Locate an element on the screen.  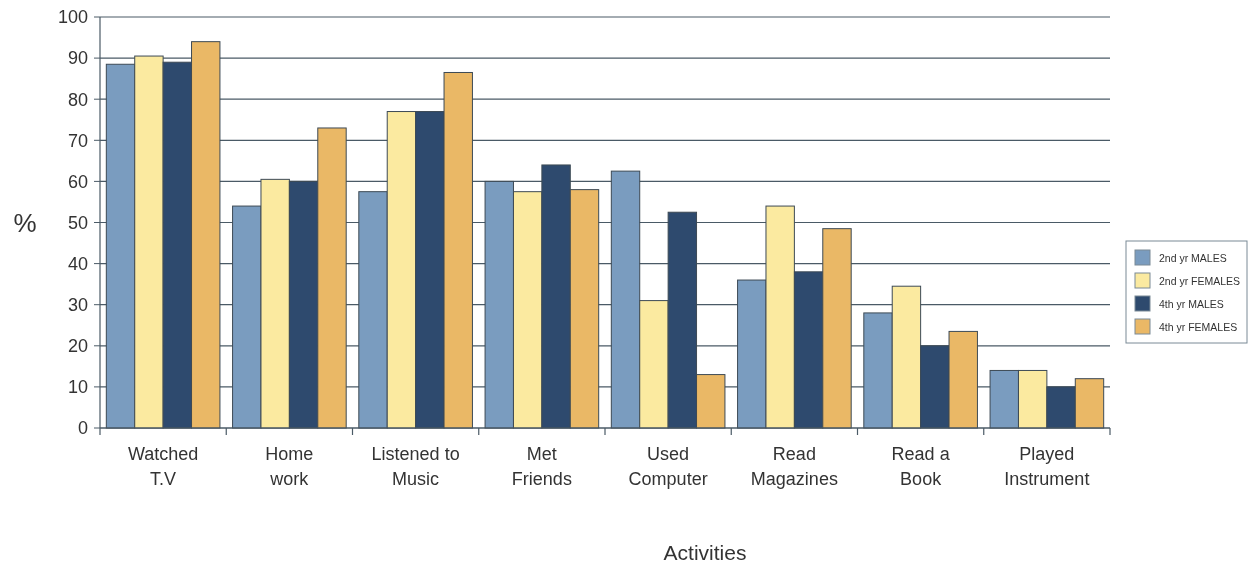
x-axis-title: Activities is located at coordinates (705, 552).